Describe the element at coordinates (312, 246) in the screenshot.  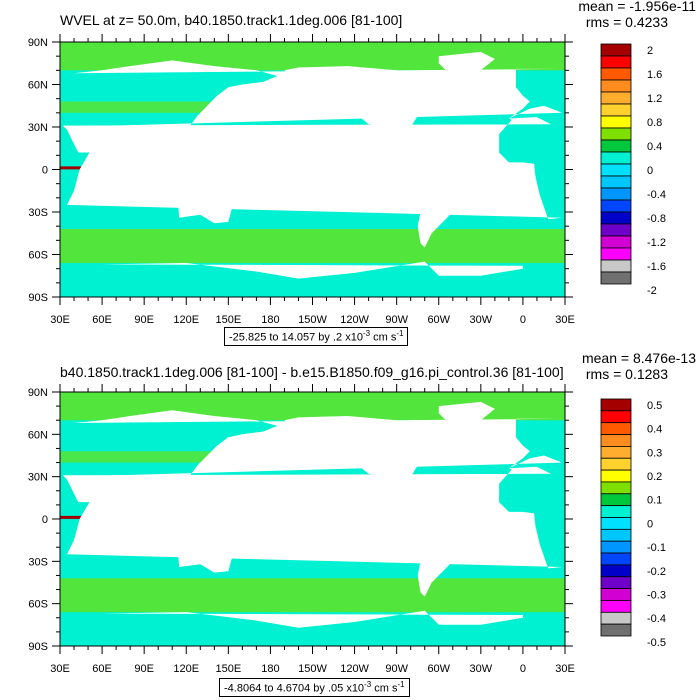
I see `southern-ocean-band` at that location.